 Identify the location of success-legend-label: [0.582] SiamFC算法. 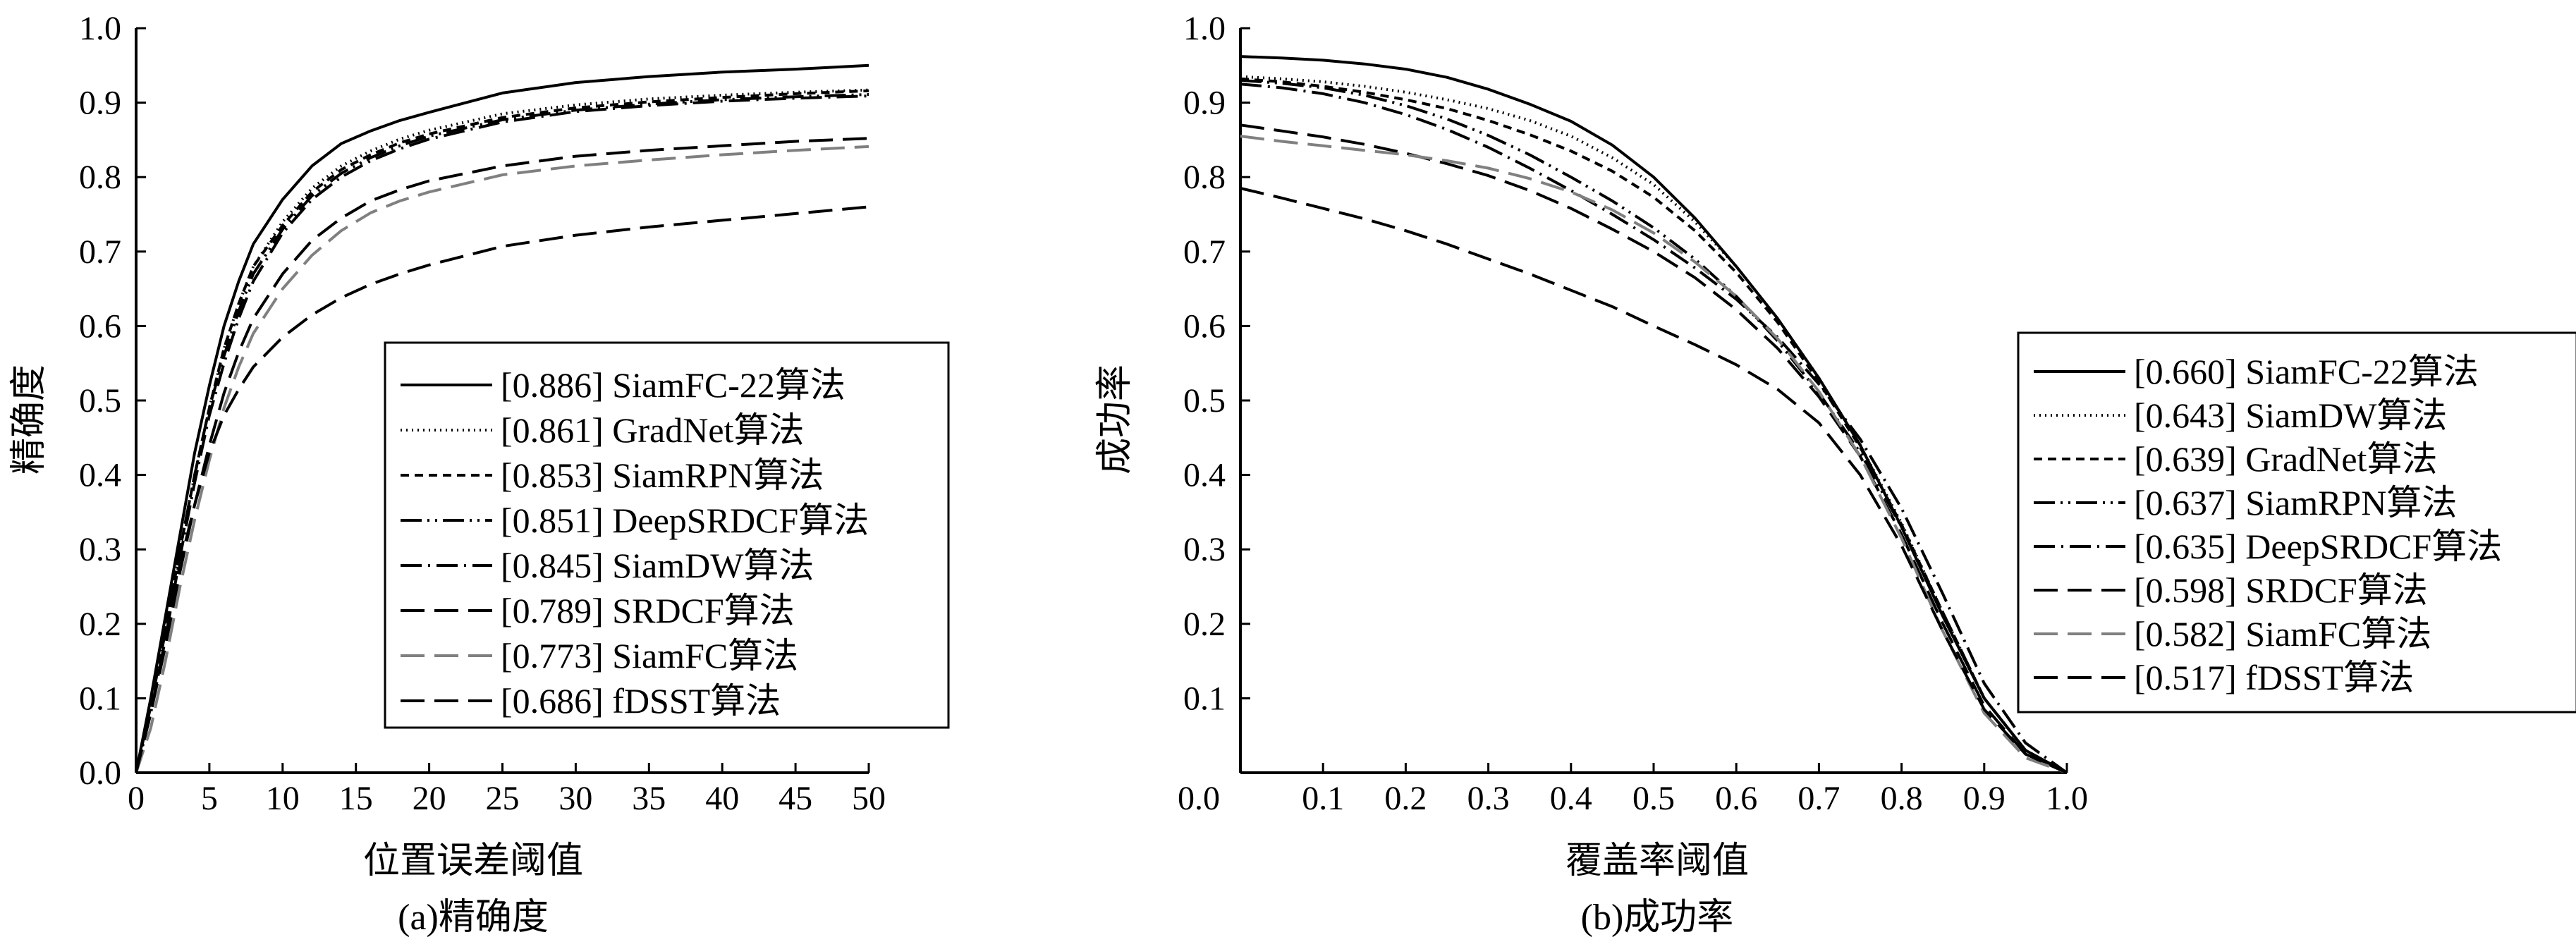
(2283, 634).